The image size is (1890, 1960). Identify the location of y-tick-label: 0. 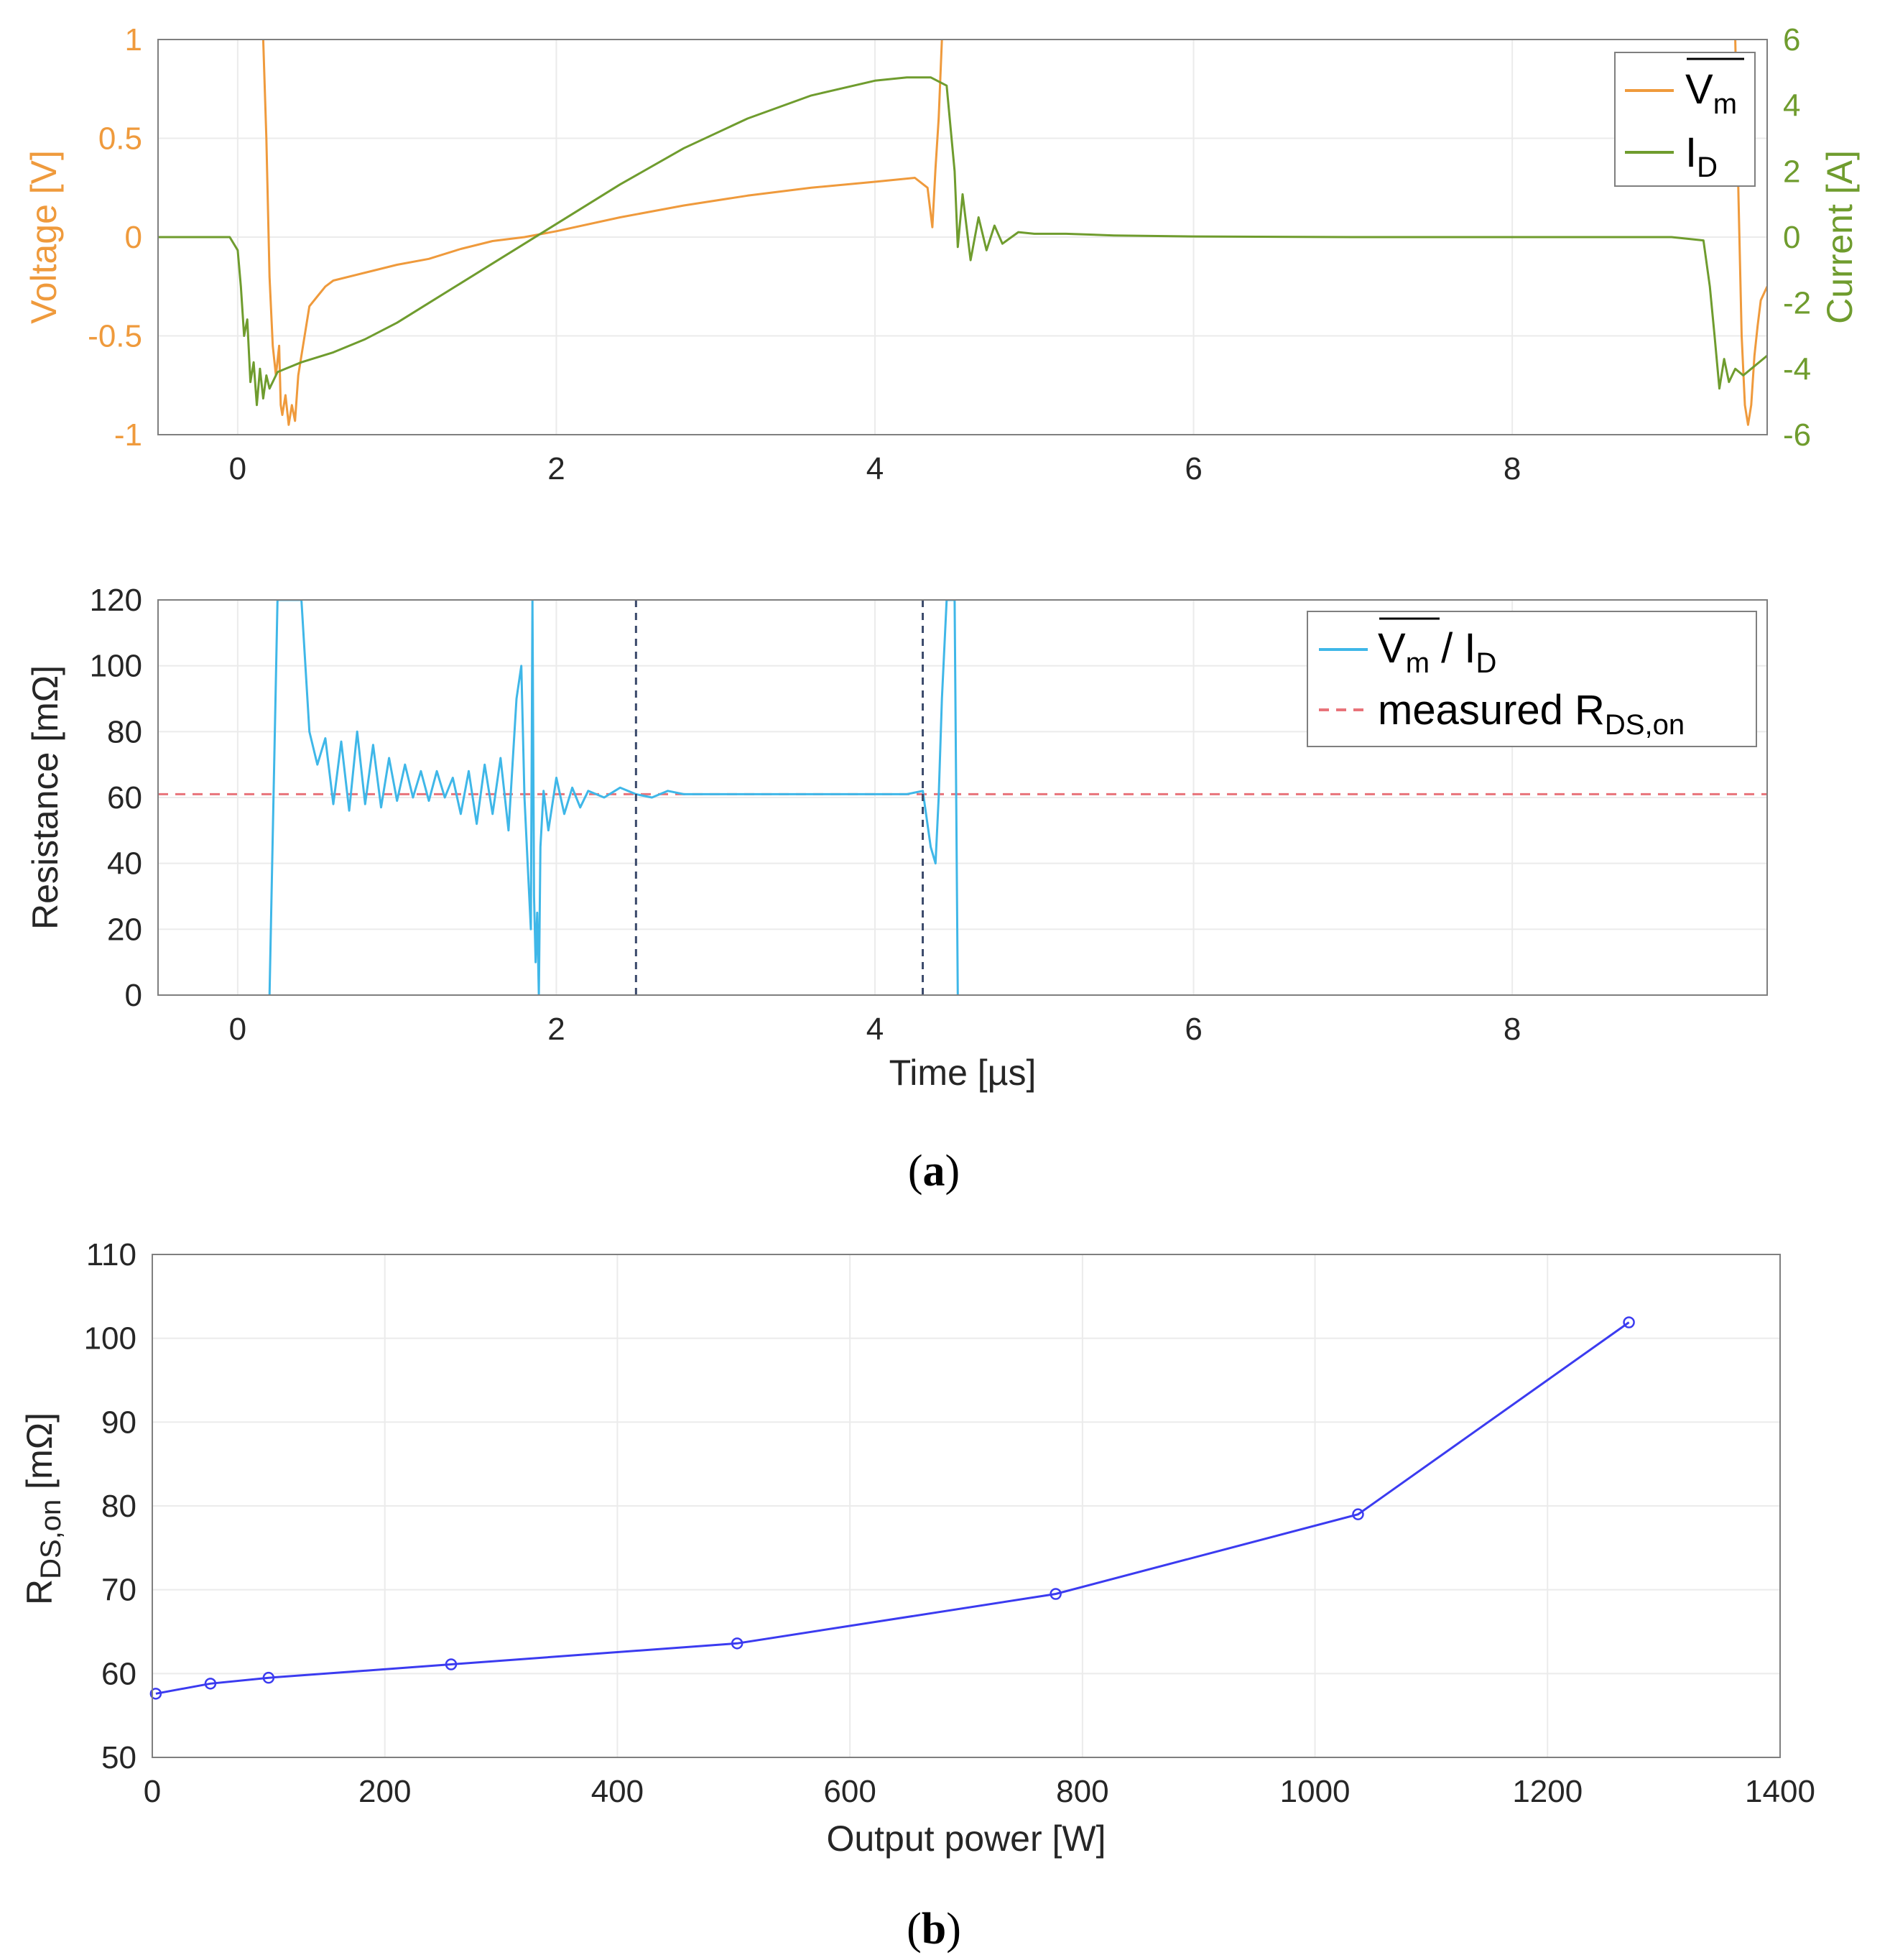
(133, 995).